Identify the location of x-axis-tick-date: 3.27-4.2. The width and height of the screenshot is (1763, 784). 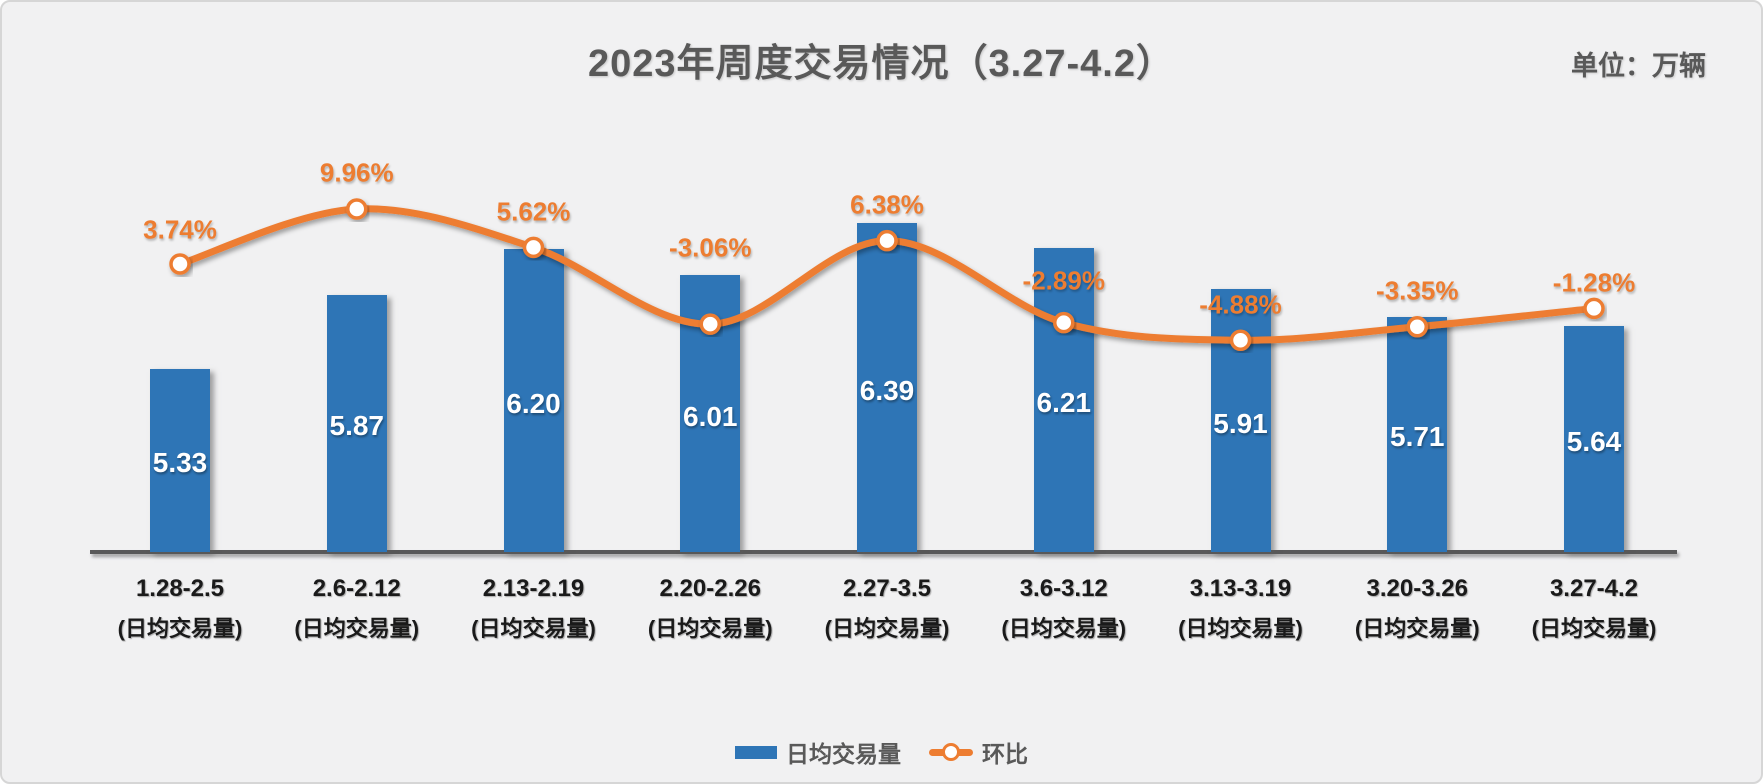
(1594, 588).